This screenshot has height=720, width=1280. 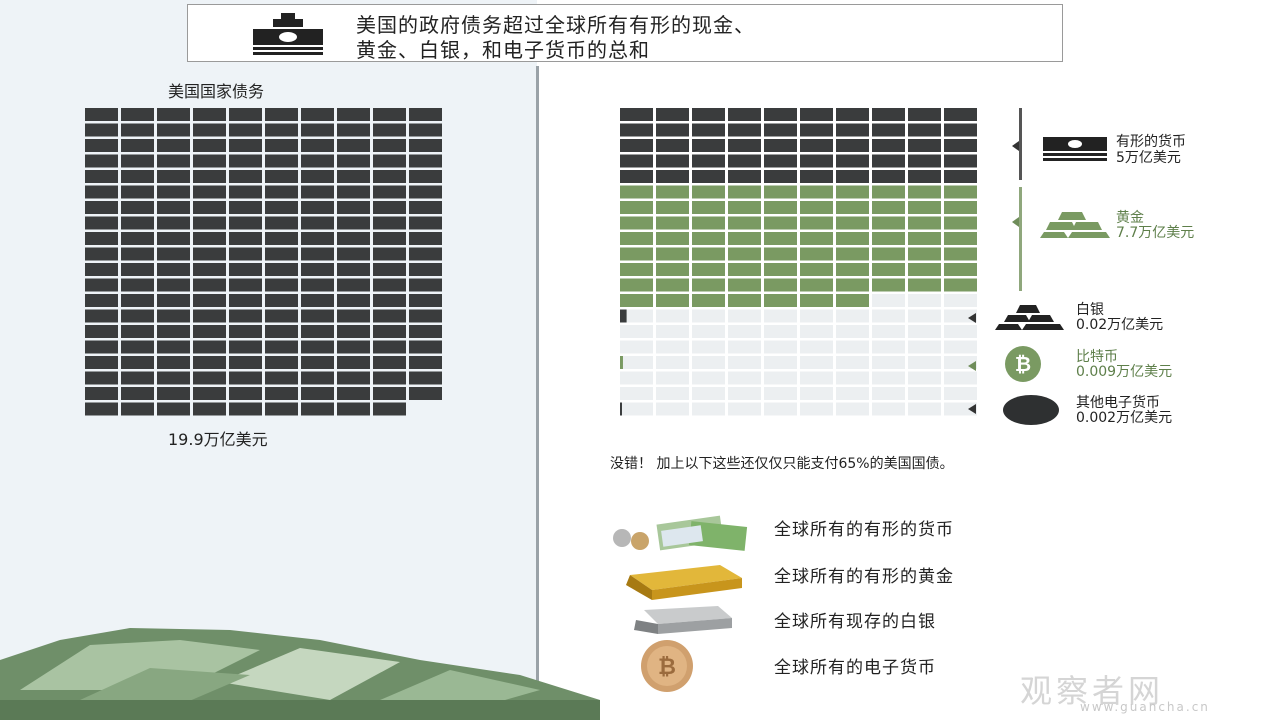 What do you see at coordinates (288, 34) in the screenshot?
I see `money-stack-icon` at bounding box center [288, 34].